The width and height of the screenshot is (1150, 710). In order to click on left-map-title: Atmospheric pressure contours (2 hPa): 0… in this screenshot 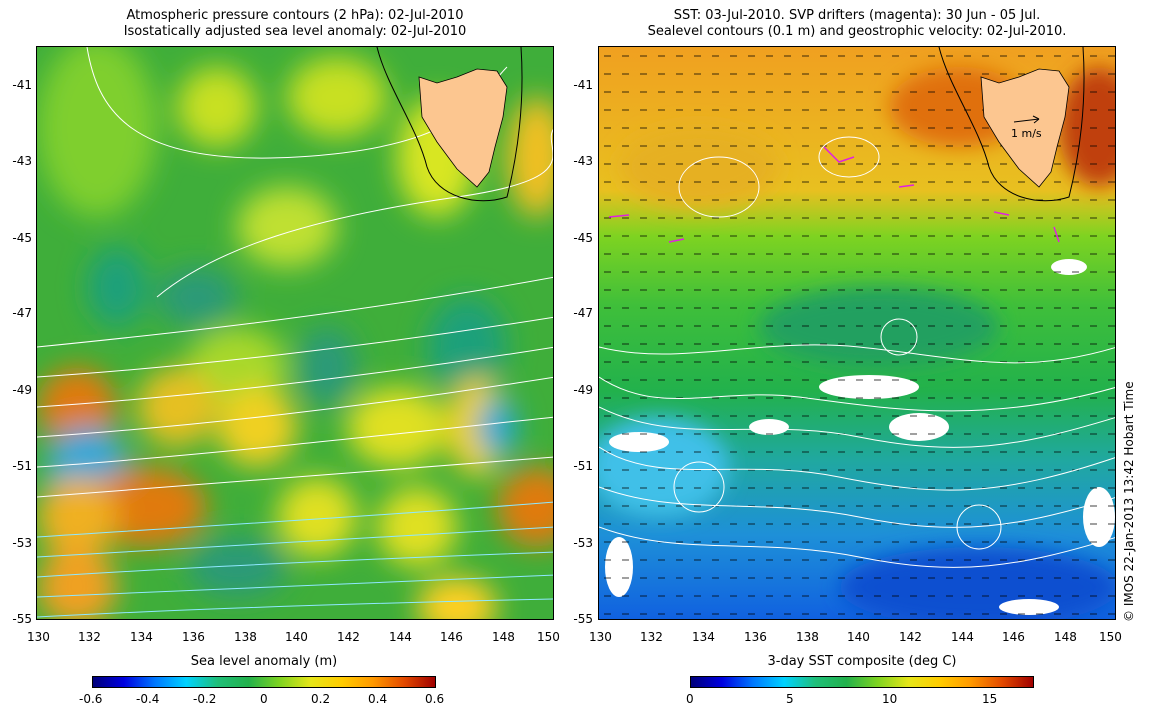, I will do `click(295, 24)`.